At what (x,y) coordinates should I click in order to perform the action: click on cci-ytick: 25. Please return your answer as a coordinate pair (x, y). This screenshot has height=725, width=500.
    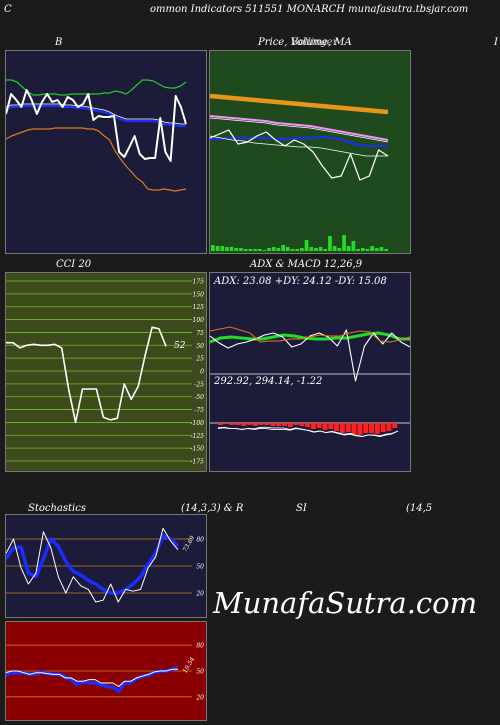
    Looking at the image, I should click on (199, 359).